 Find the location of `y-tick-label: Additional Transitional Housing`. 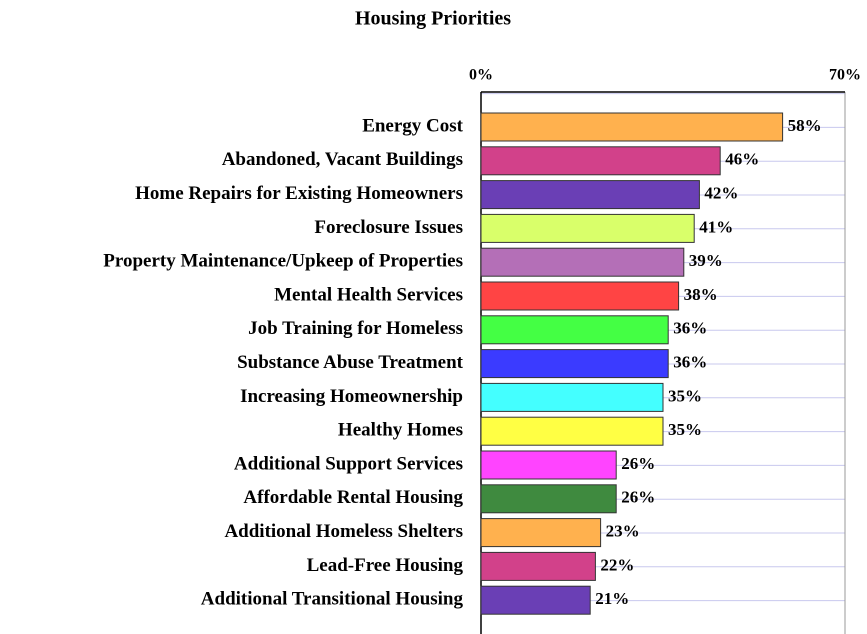

y-tick-label: Additional Transitional Housing is located at coordinates (332, 599).